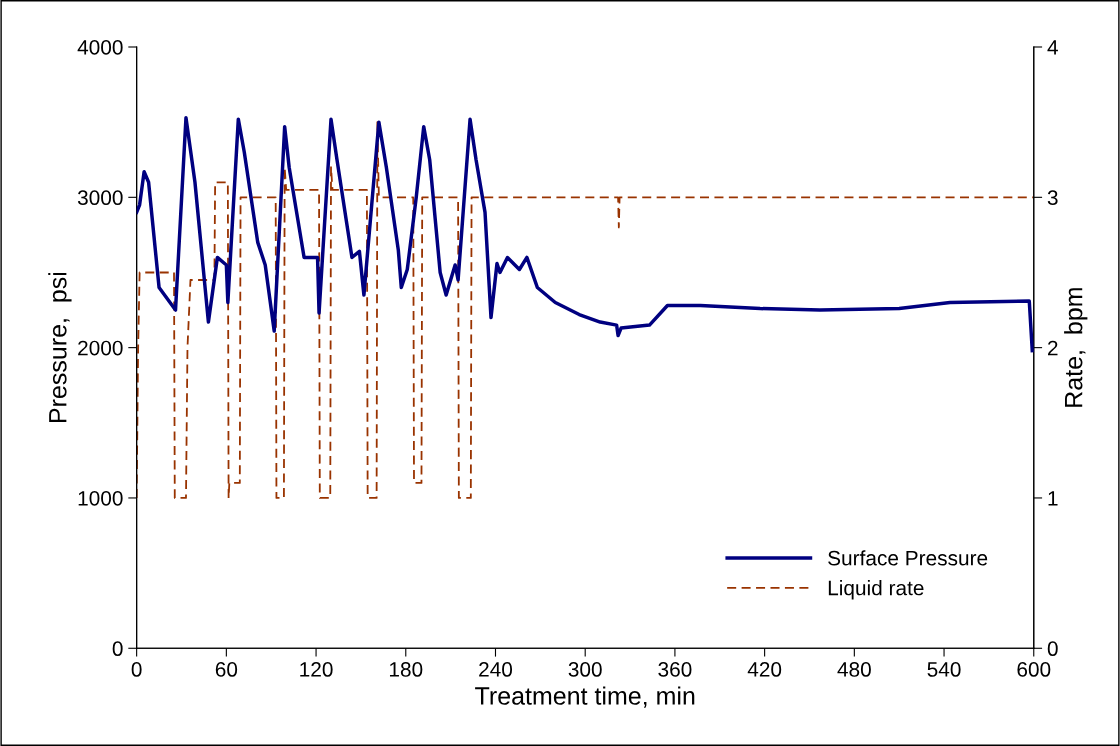 Image resolution: width=1120 pixels, height=746 pixels. What do you see at coordinates (585, 669) in the screenshot?
I see `x-tick-label: 300` at bounding box center [585, 669].